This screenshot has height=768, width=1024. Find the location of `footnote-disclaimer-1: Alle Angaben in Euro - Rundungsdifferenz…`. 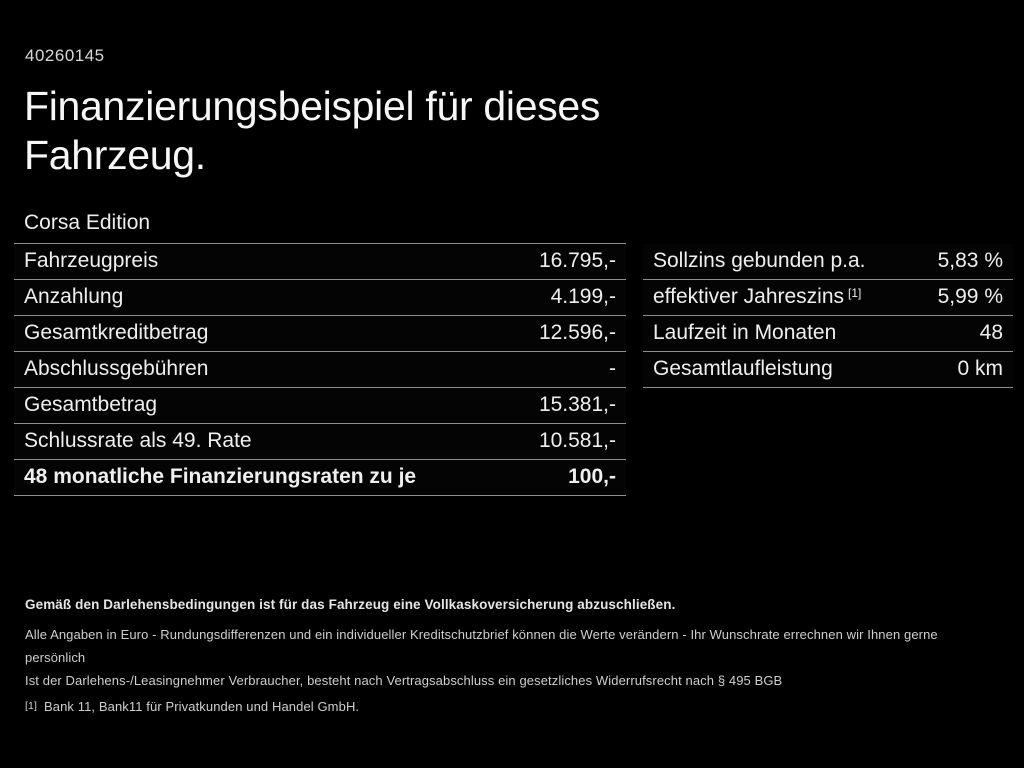

footnote-disclaimer-1: Alle Angaben in Euro - Rundungsdifferenz… is located at coordinates (481, 646).